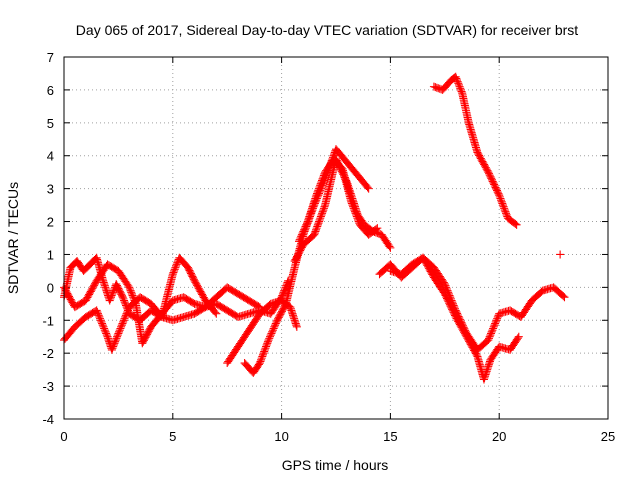  What do you see at coordinates (499, 436) in the screenshot?
I see `x-tick-label: 20` at bounding box center [499, 436].